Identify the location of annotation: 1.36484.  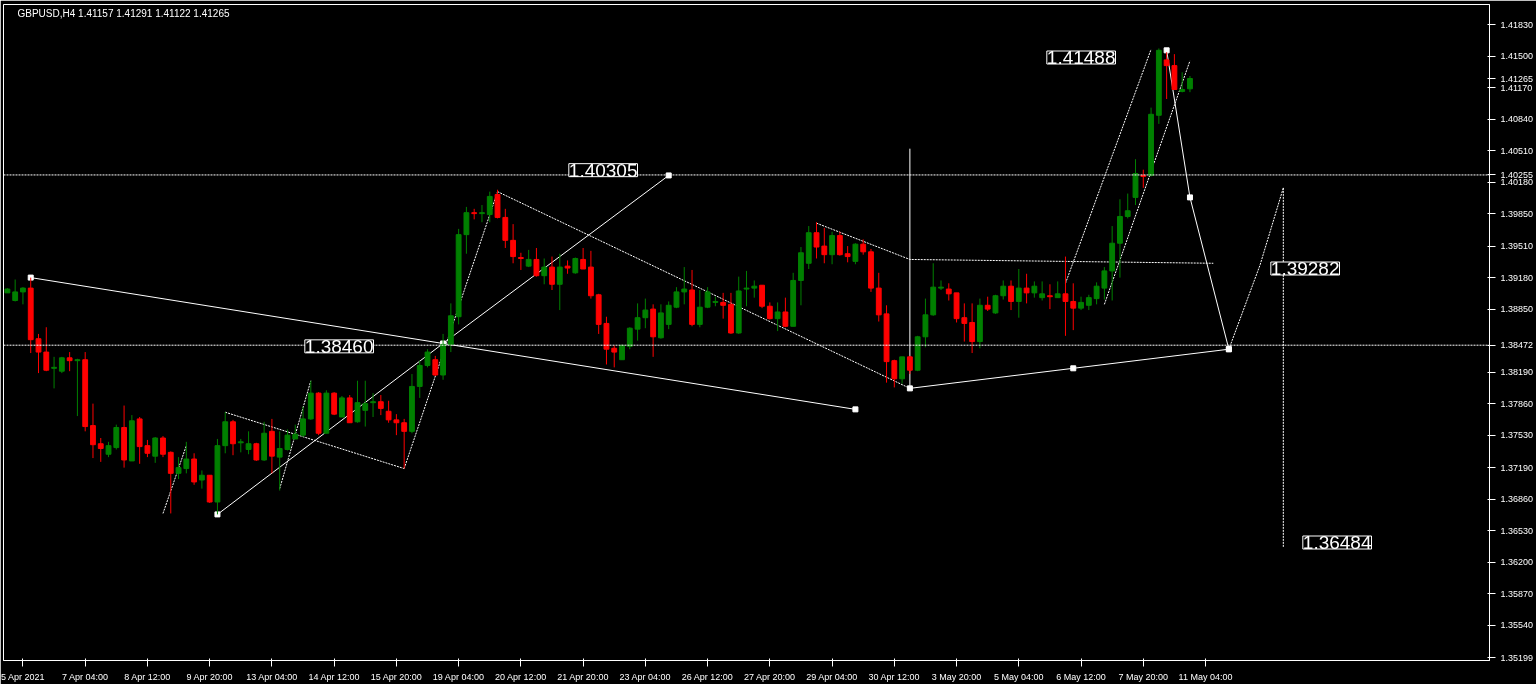
(1337, 542).